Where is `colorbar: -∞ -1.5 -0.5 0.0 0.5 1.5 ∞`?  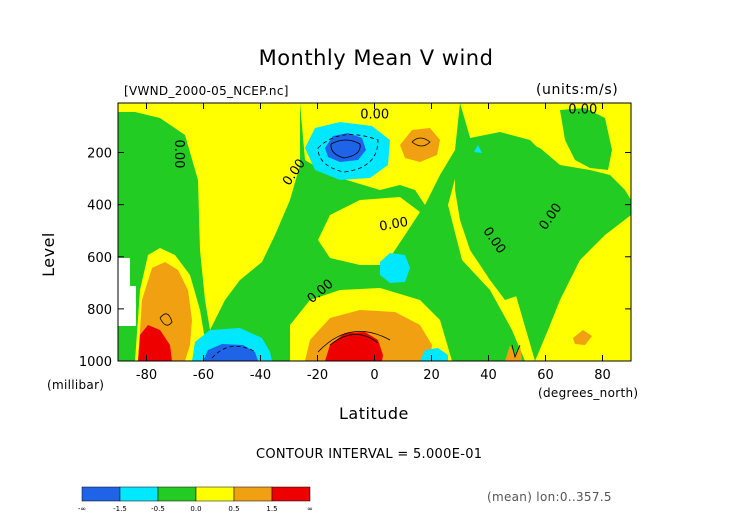 colorbar: -∞ -1.5 -0.5 0.0 0.5 1.5 ∞ is located at coordinates (195, 499).